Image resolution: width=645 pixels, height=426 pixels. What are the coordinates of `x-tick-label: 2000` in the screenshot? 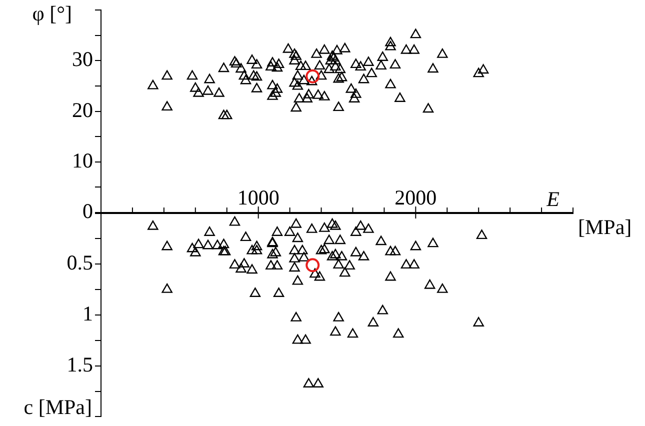 It's located at (415, 198).